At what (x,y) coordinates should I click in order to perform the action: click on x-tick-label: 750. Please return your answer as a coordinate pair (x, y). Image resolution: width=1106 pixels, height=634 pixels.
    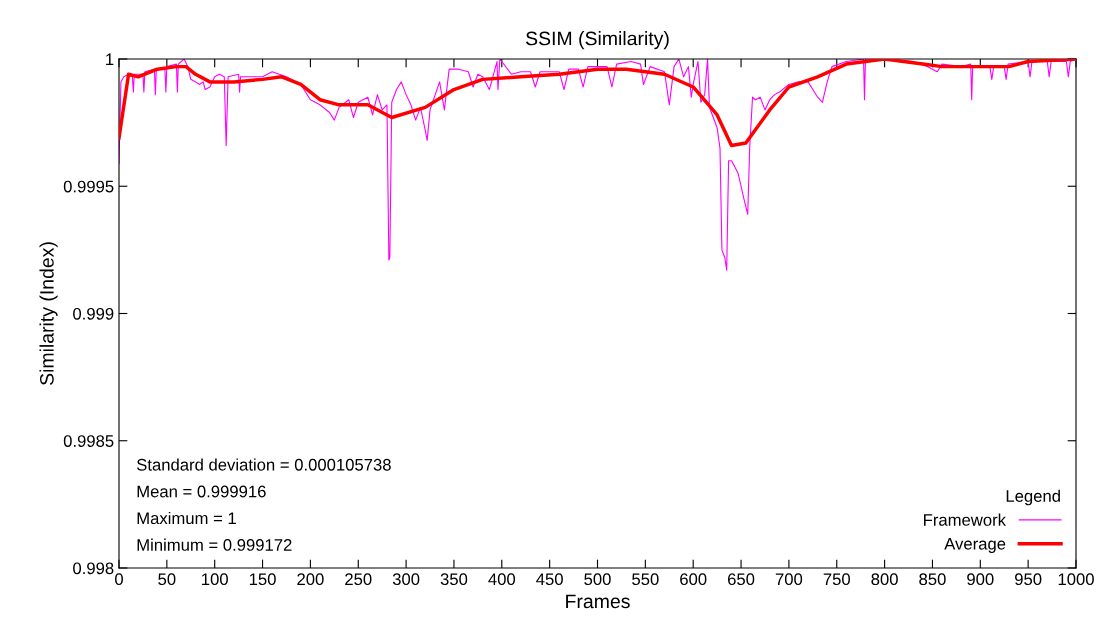
    Looking at the image, I should click on (836, 579).